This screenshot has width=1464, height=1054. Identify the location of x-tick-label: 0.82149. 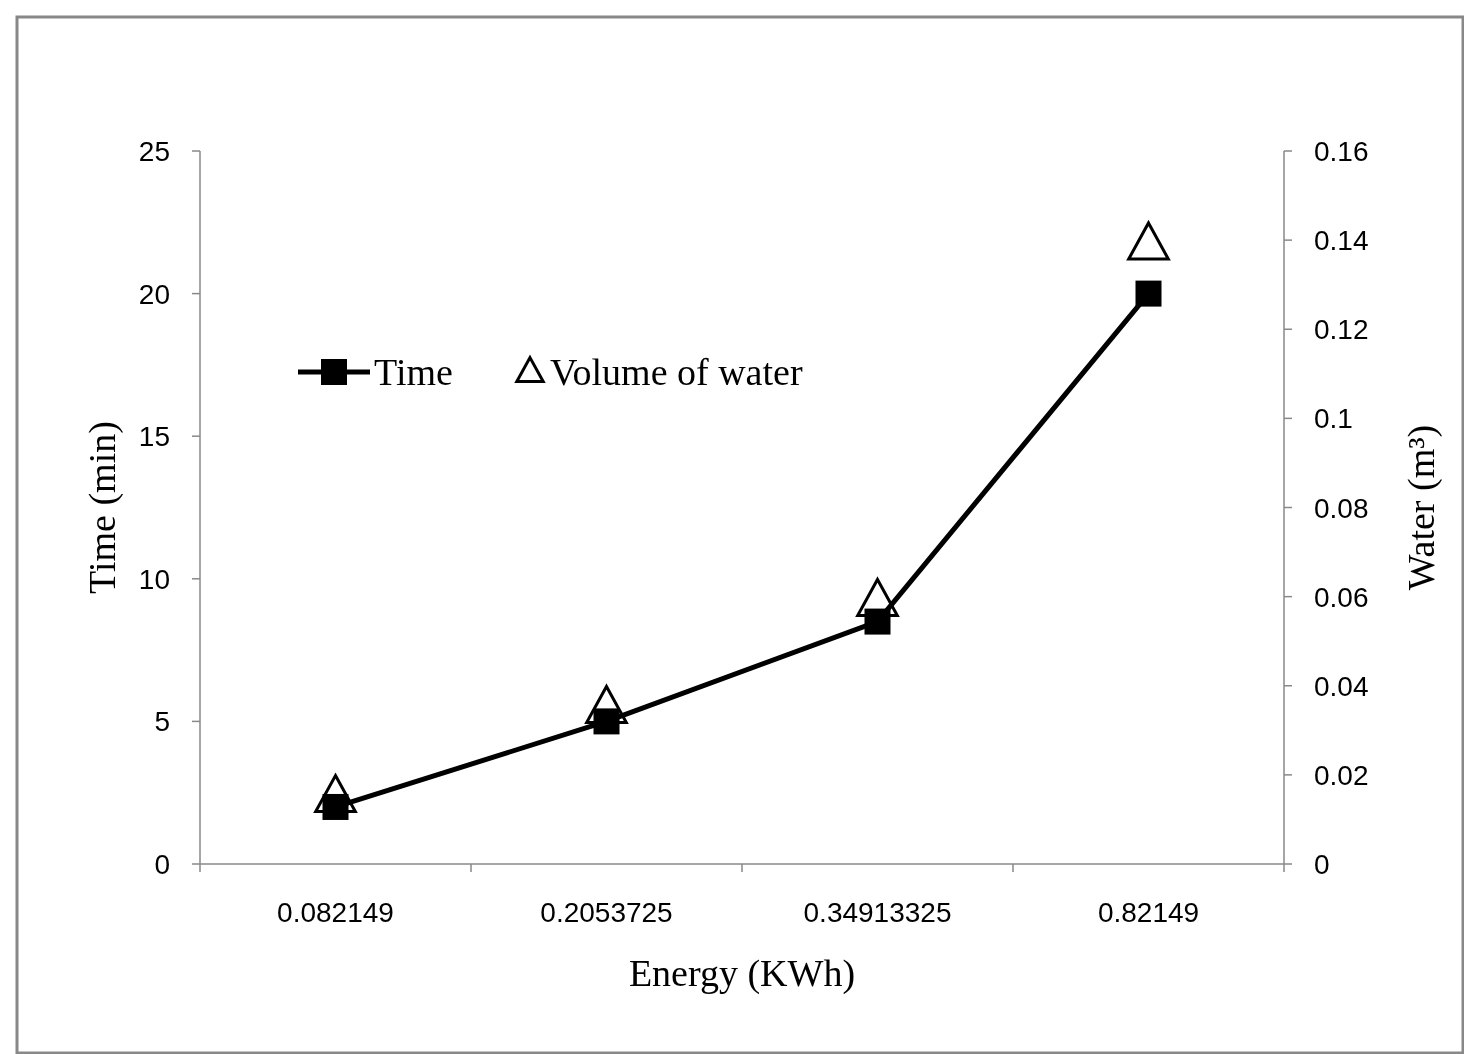
(1148, 912).